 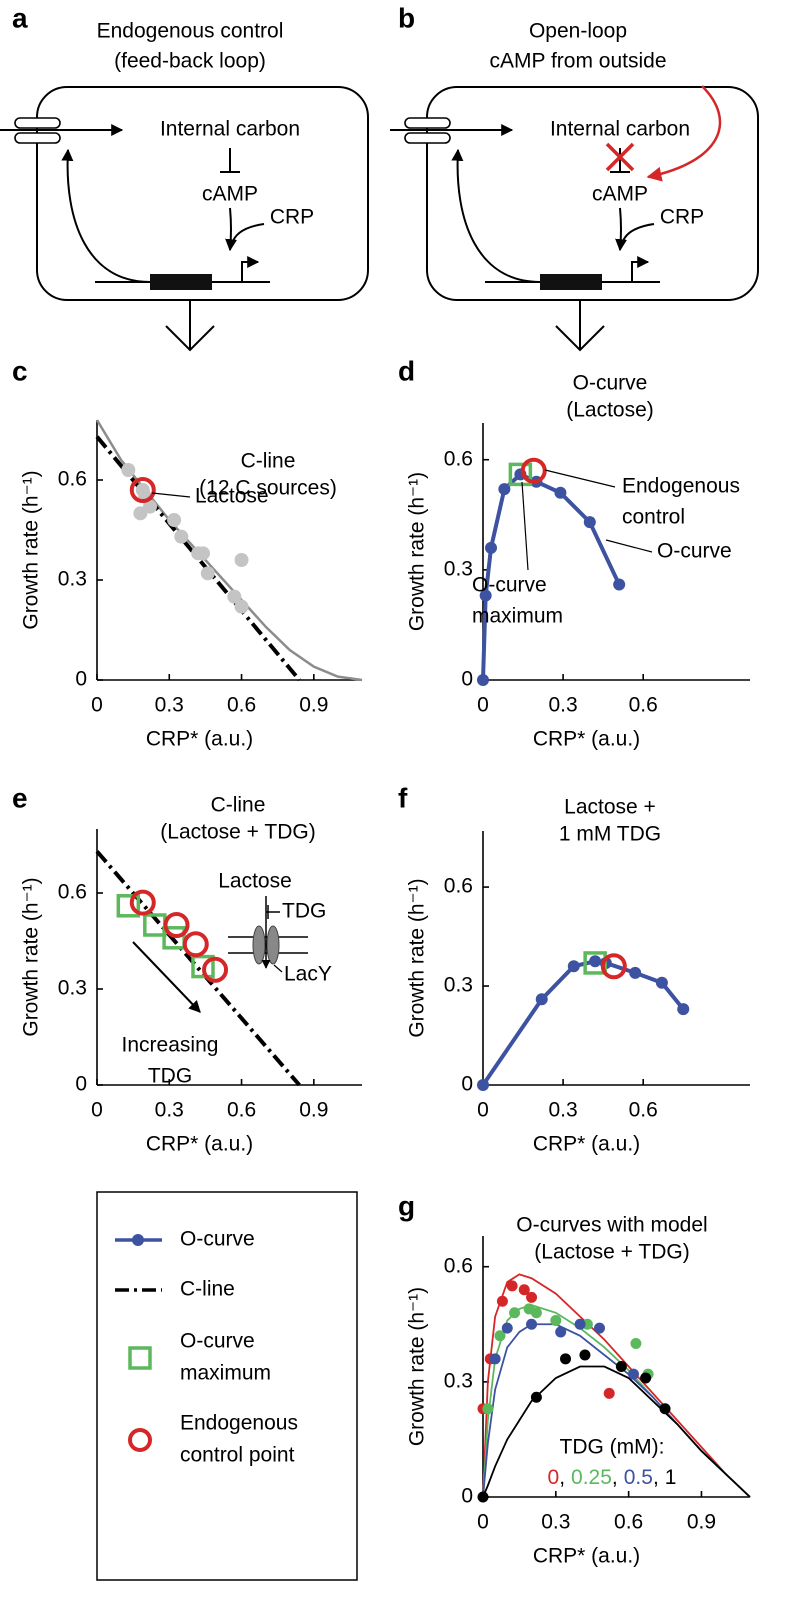 I want to click on legend-title: TDG (mM):, so click(x=612, y=1447).